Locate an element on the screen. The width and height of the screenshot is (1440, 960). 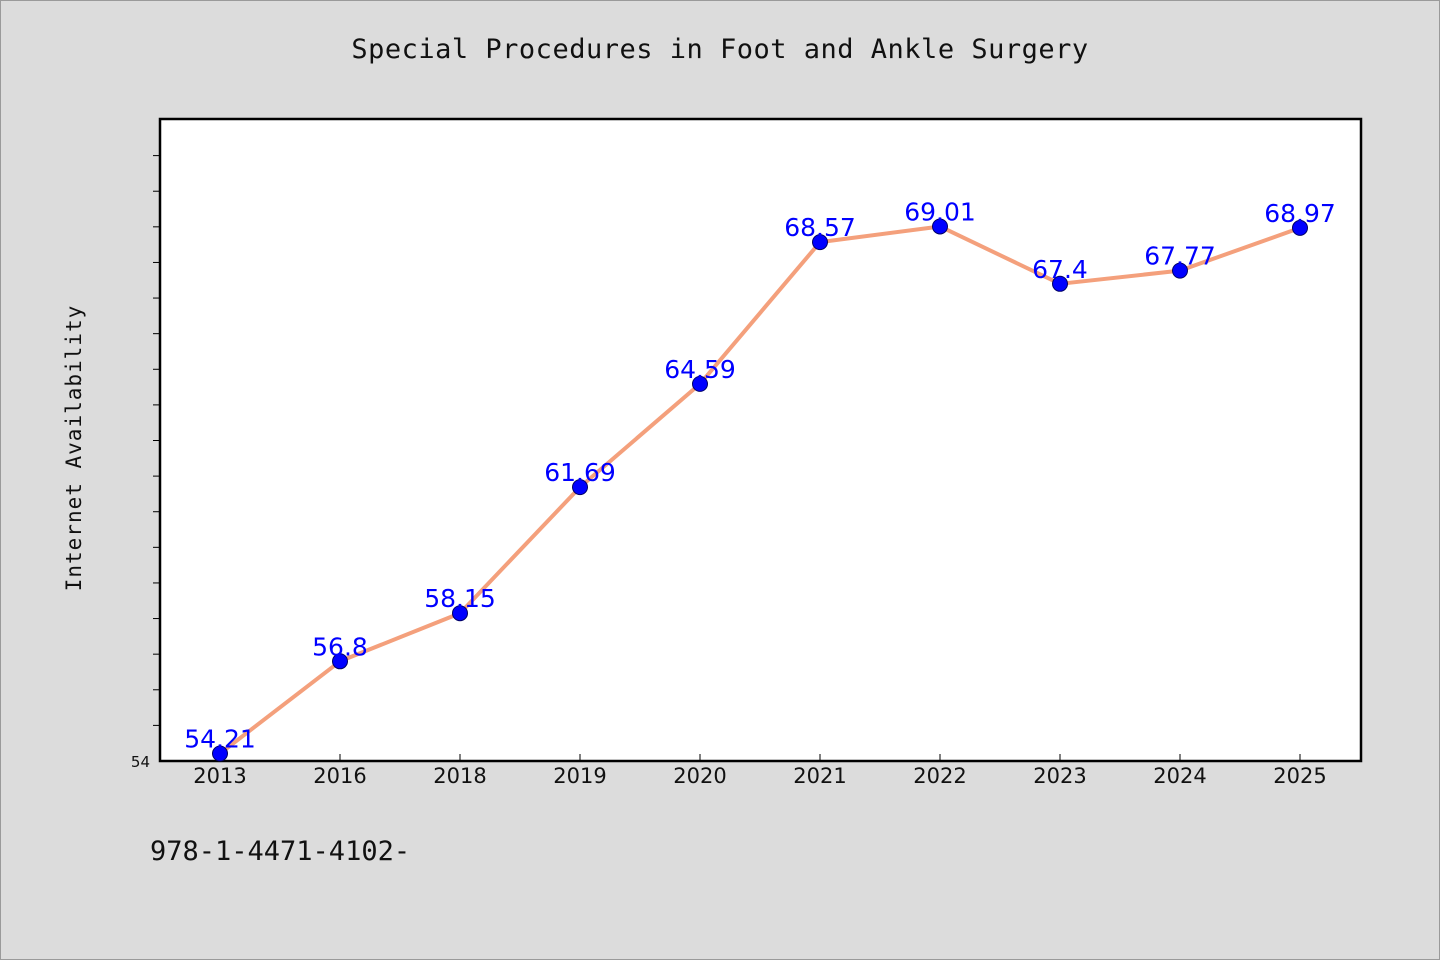
isbn-text: 978-1-4471-4102- is located at coordinates (280, 851).